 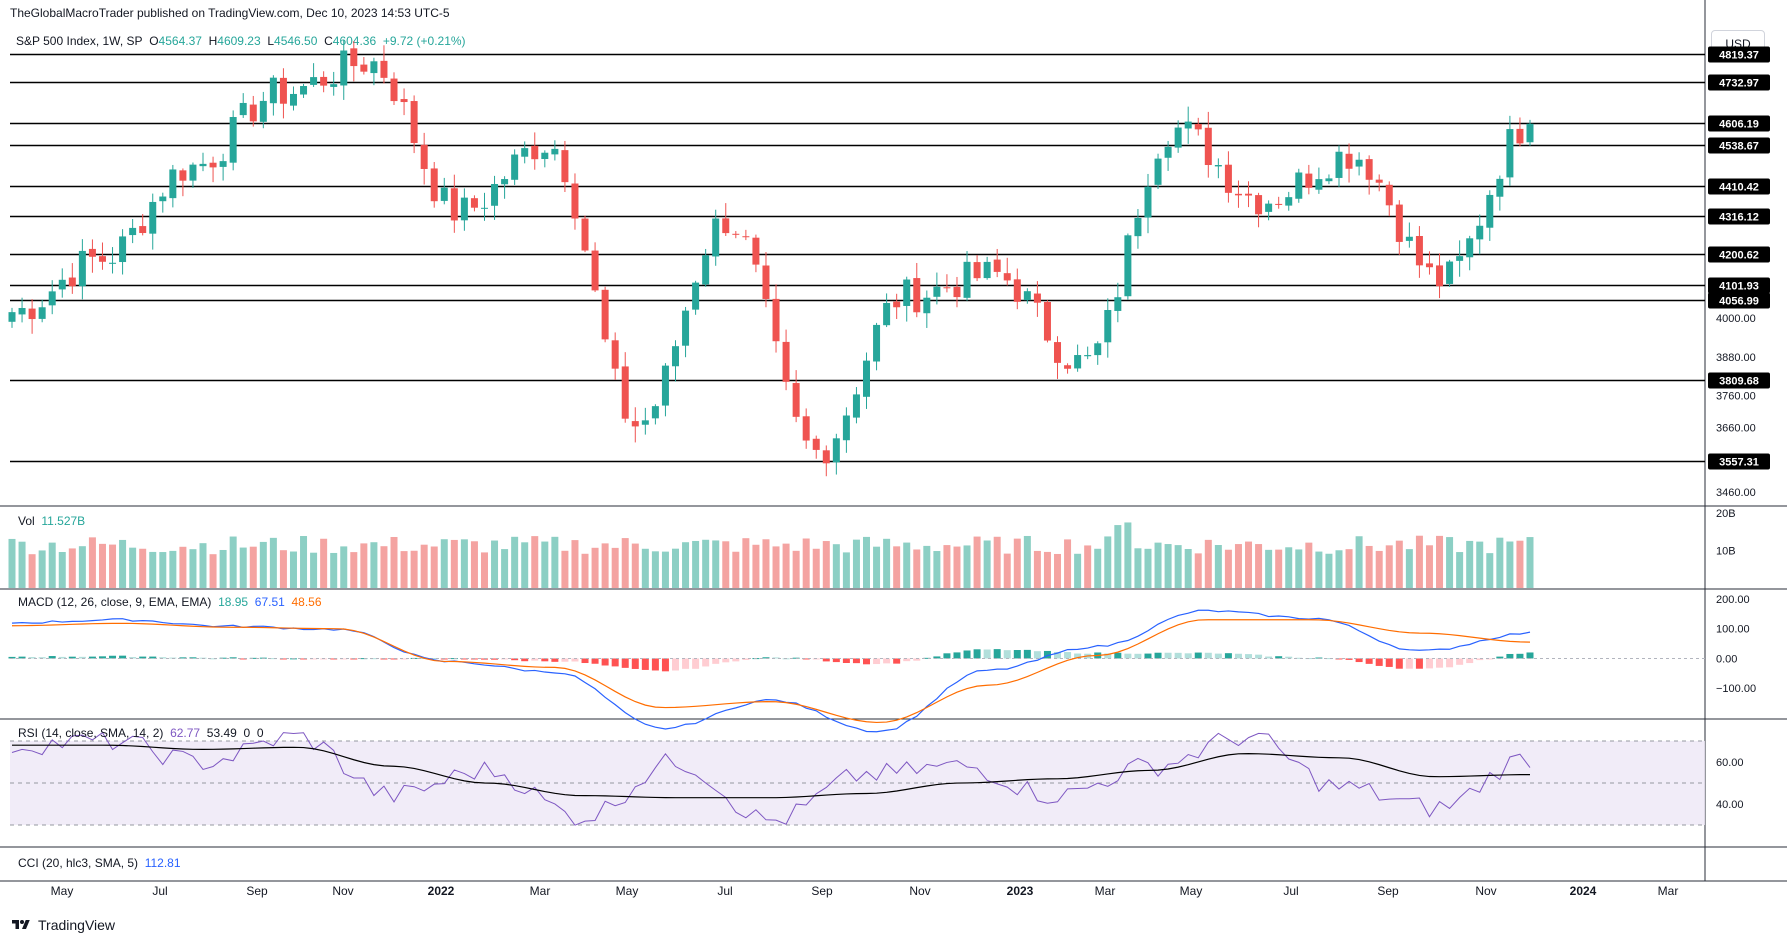 I want to click on high-label: H, so click(x=213, y=41).